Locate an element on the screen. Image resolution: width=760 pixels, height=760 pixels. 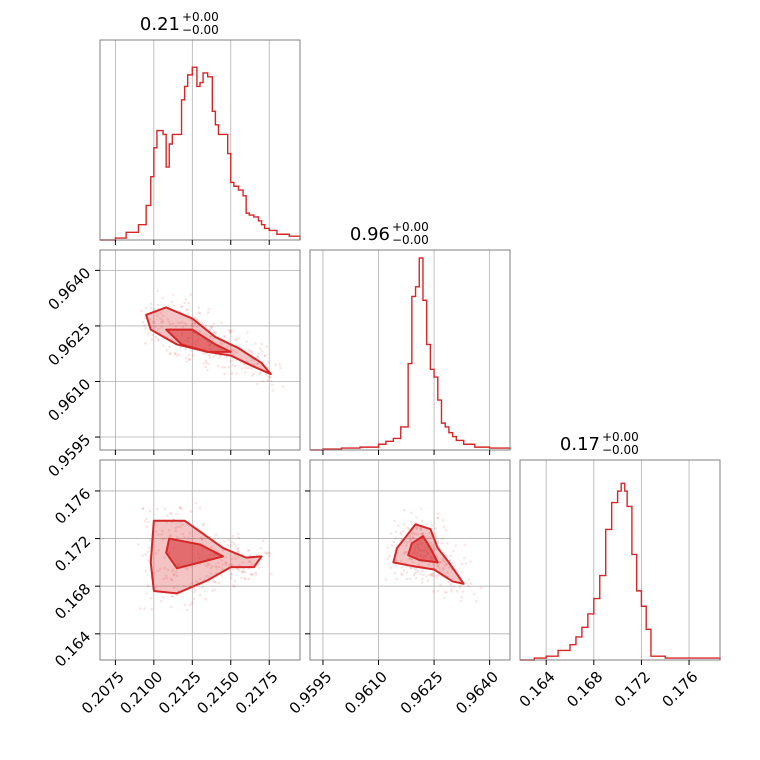
x-tick-label: 0.164 is located at coordinates (537, 689).